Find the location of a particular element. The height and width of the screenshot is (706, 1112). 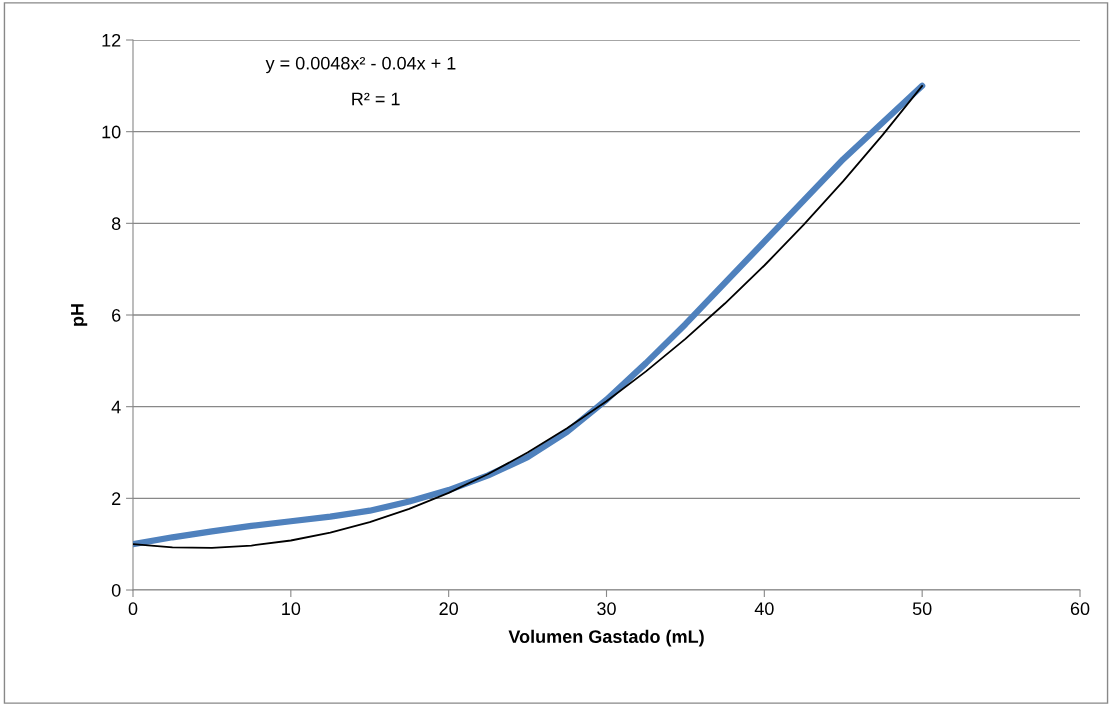

x-tick-label: 20 is located at coordinates (448, 609).